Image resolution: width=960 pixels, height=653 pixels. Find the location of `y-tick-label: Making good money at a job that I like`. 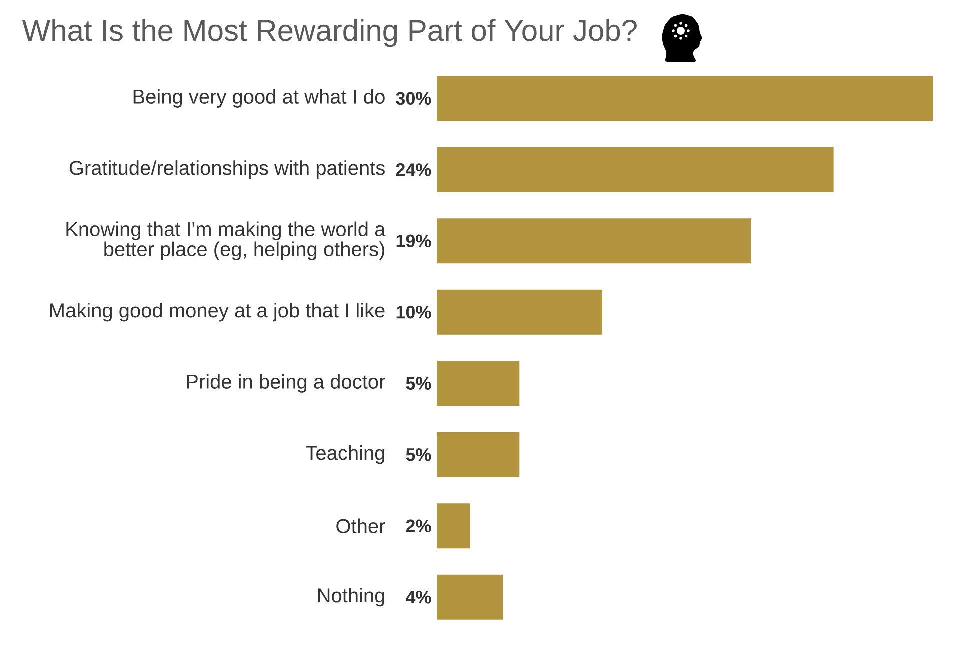

y-tick-label: Making good money at a job that I like is located at coordinates (217, 312).